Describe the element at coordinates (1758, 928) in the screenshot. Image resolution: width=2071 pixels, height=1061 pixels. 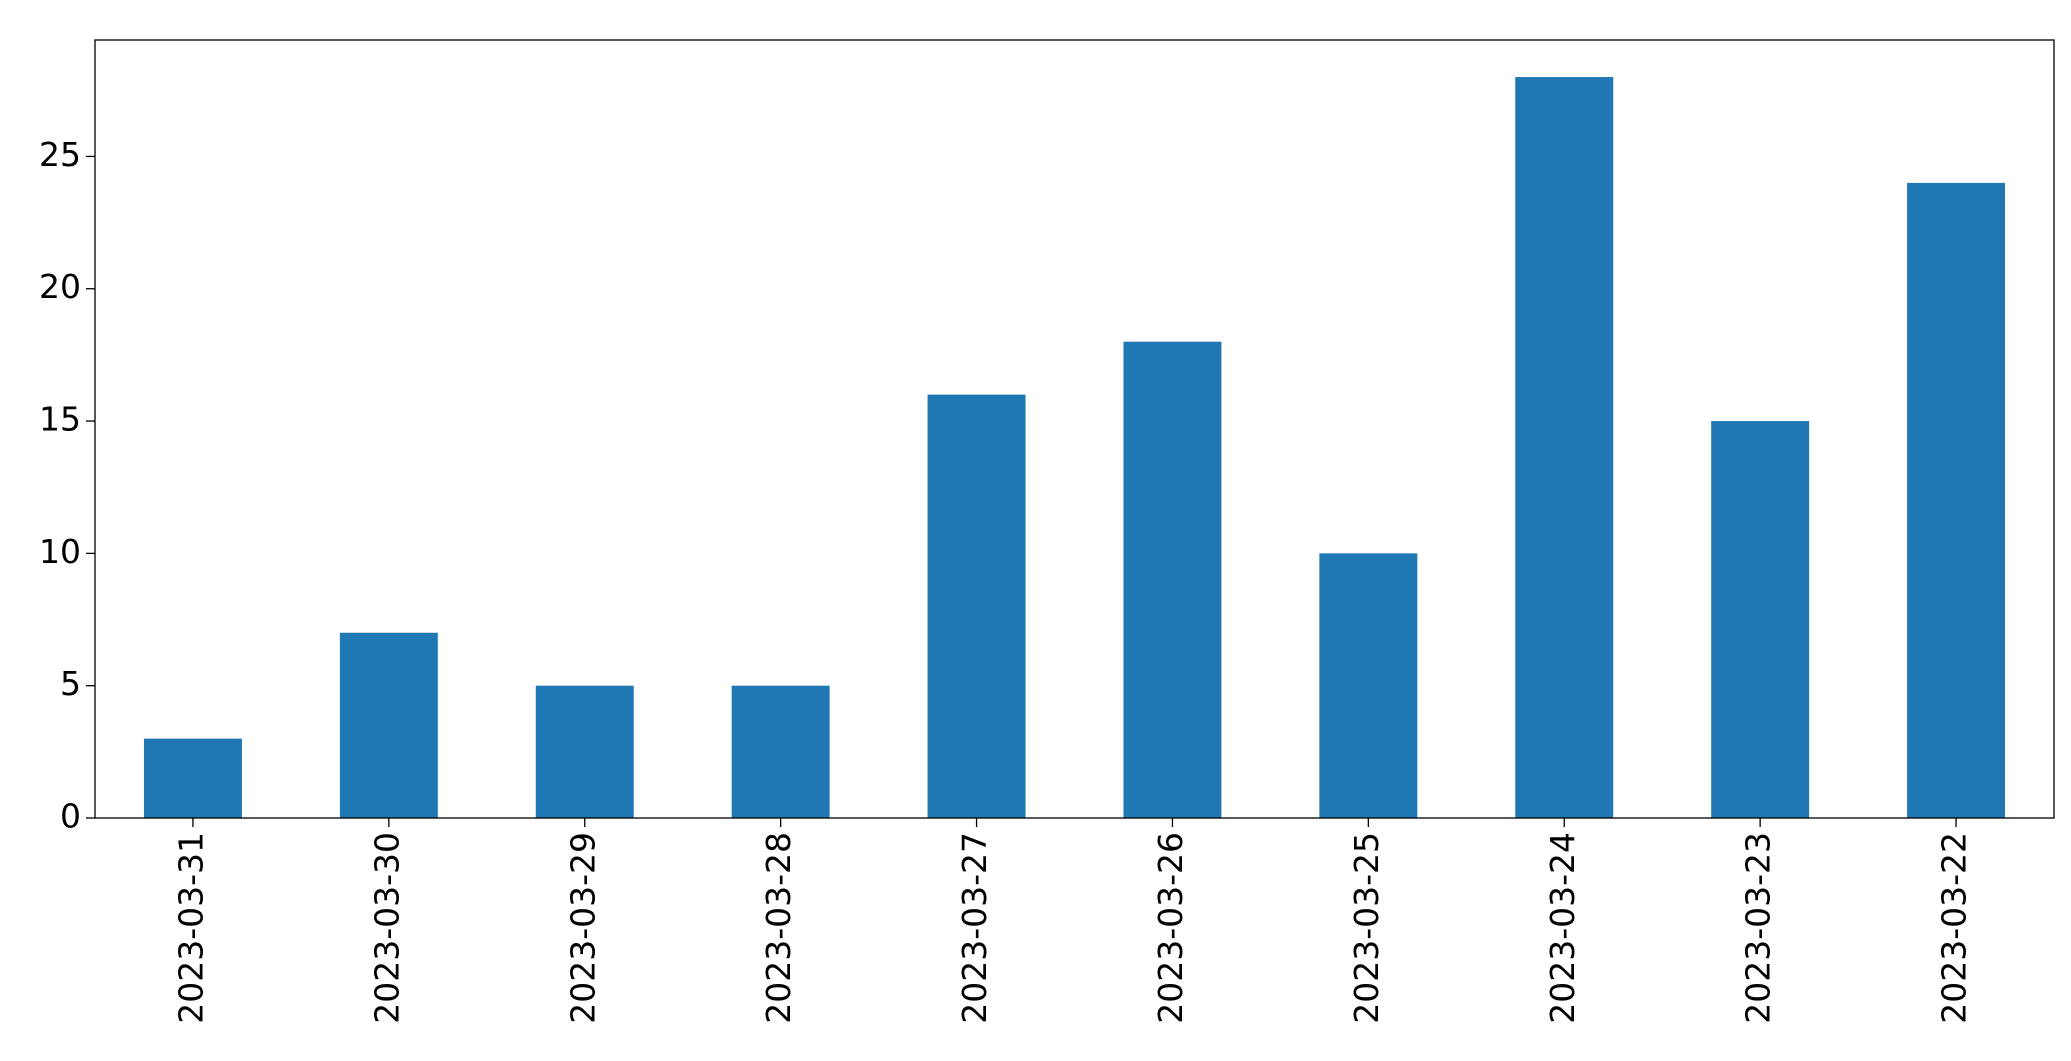
I see `x-tick-label: 2023-03-23` at that location.